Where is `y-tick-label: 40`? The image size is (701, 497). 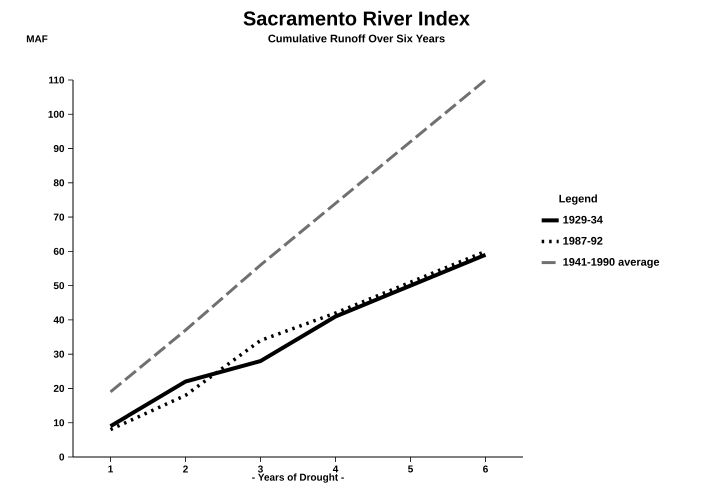
y-tick-label: 40 is located at coordinates (59, 320).